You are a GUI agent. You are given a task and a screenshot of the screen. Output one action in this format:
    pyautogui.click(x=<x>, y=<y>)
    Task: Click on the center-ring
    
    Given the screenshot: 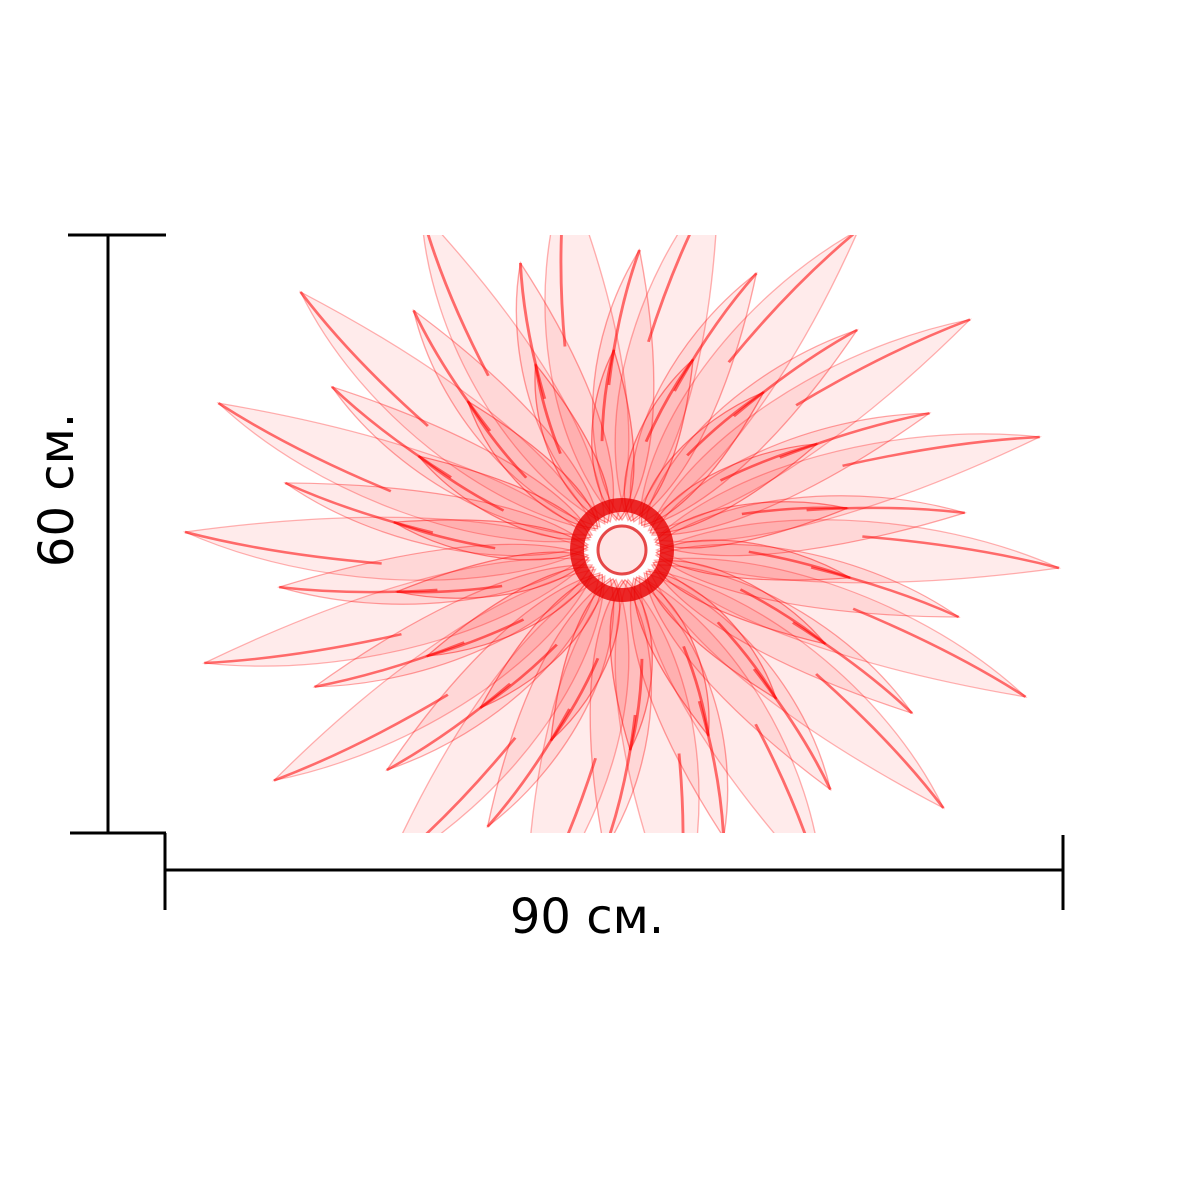 What is the action you would take?
    pyautogui.click(x=622, y=550)
    